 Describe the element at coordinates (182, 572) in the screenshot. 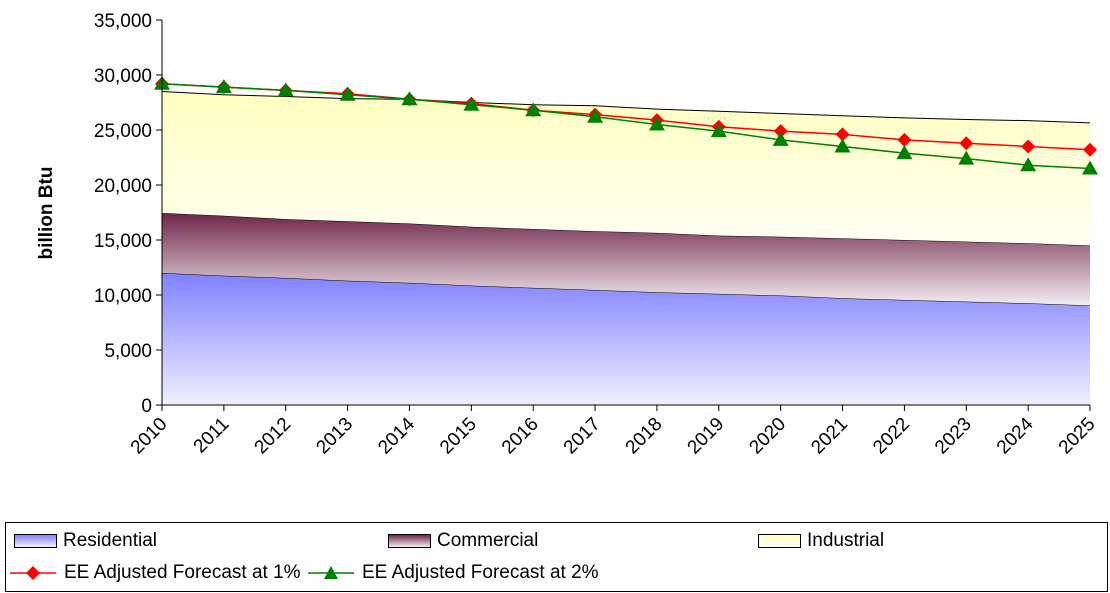

I see `legend-label-ee-1pct: EE Adjusted Forecast at 1%` at that location.